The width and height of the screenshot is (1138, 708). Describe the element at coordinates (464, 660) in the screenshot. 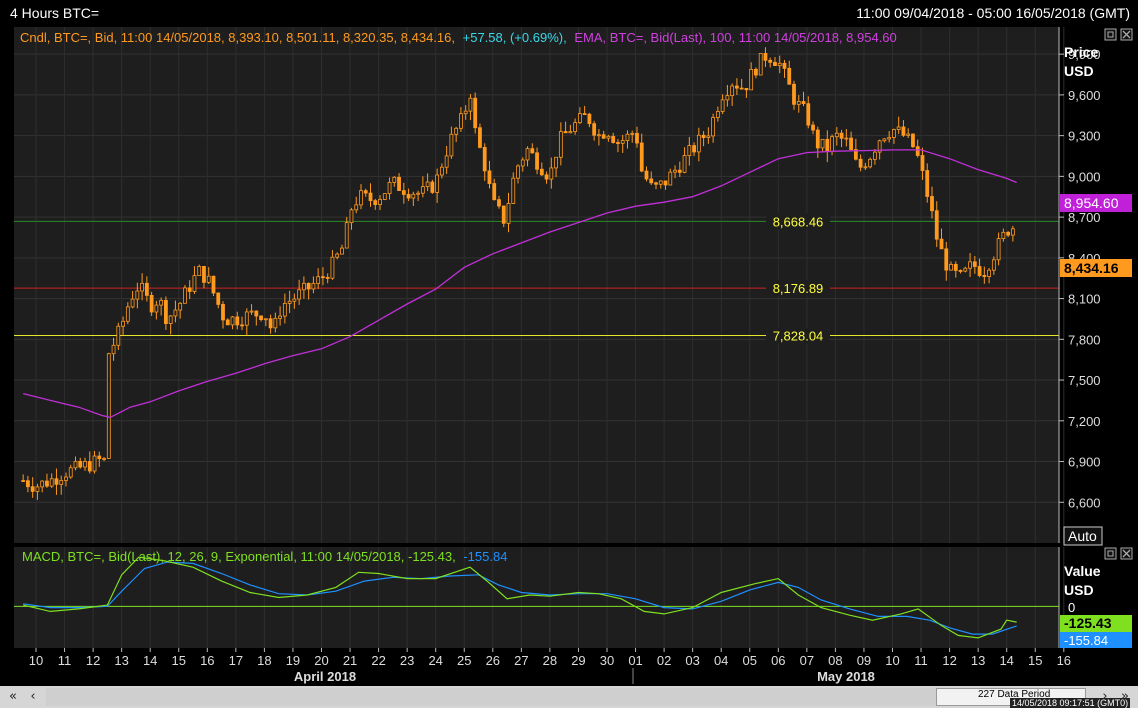

I see `day-tick-label: 25` at that location.